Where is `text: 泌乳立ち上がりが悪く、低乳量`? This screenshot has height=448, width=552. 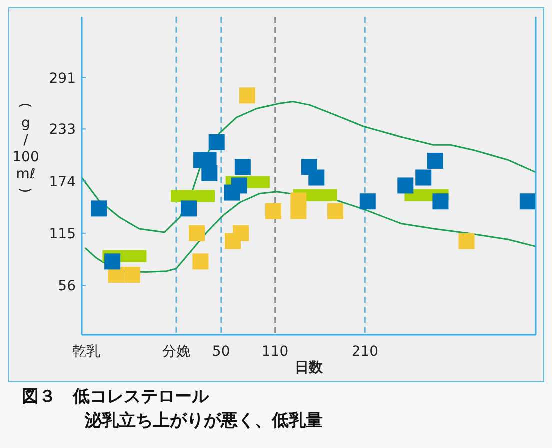
text: 泌乳立ち上がりが悪く、低乳量 is located at coordinates (203, 421).